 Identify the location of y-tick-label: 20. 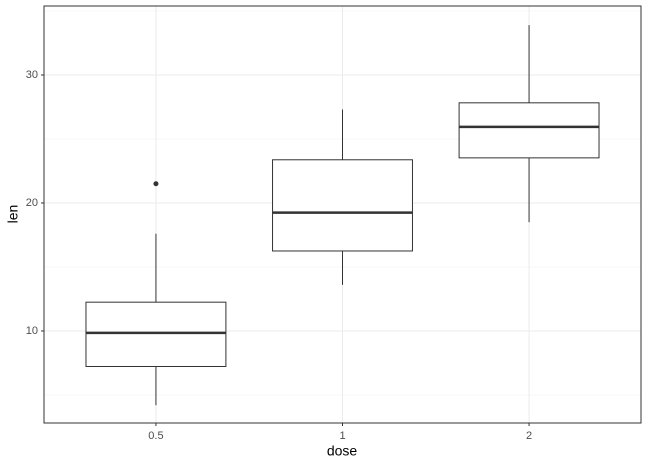
(32, 203).